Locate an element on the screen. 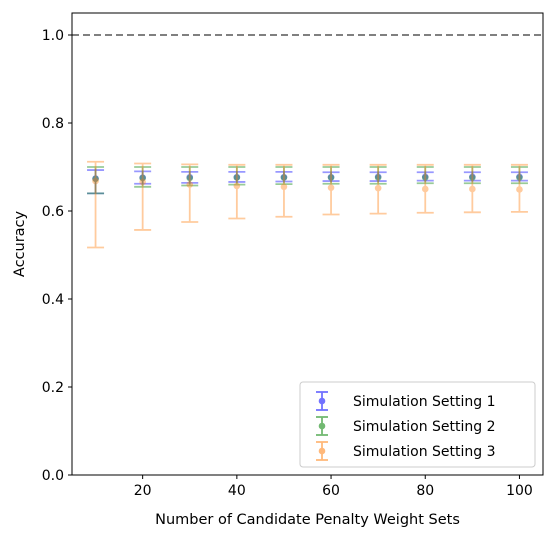  legend-item-1: Simulation Setting 1 is located at coordinates (406, 401).